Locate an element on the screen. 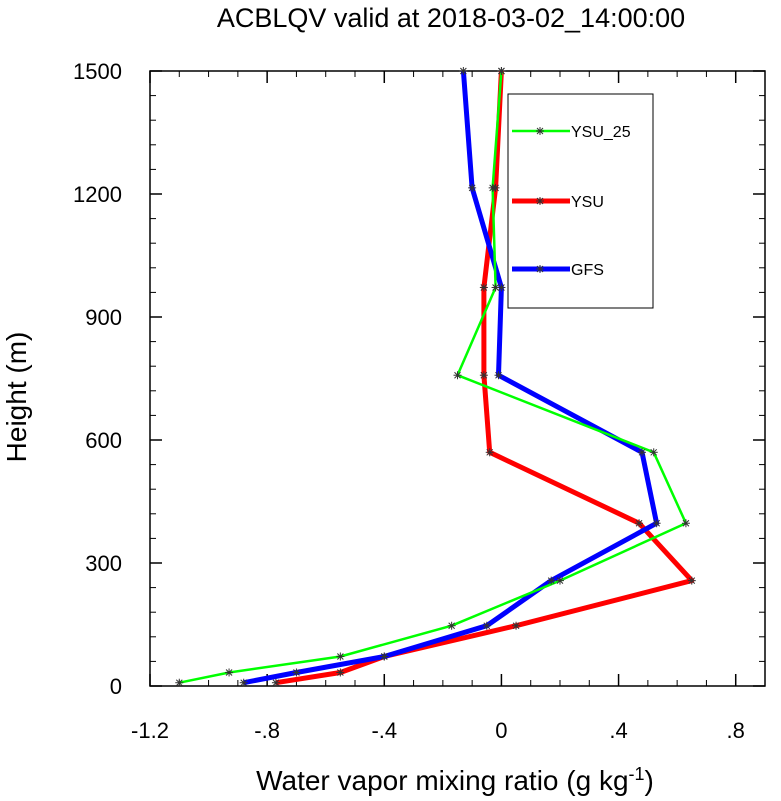 The height and width of the screenshot is (801, 781). legend-label-ysu: YSU is located at coordinates (587, 202).